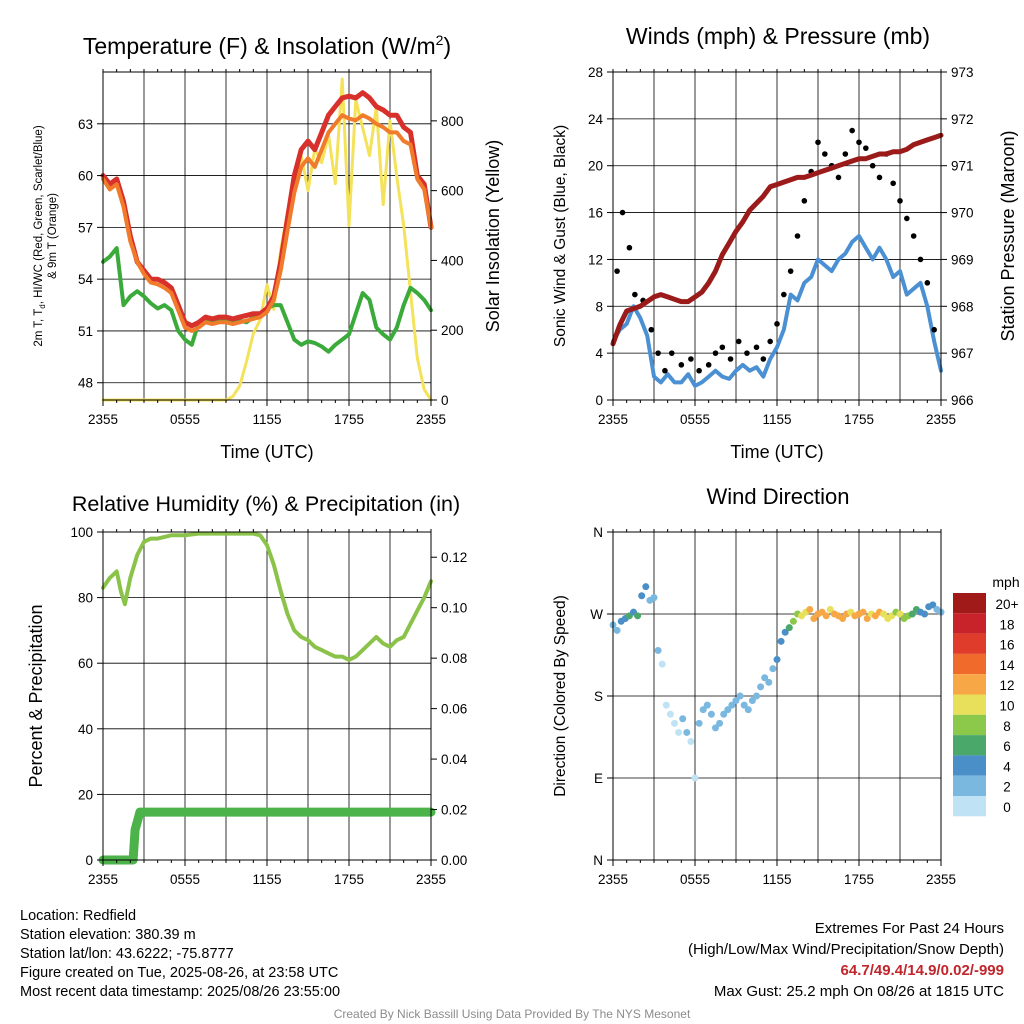 The height and width of the screenshot is (1024, 1024). I want to click on y-right-tick-label: 969, so click(962, 259).